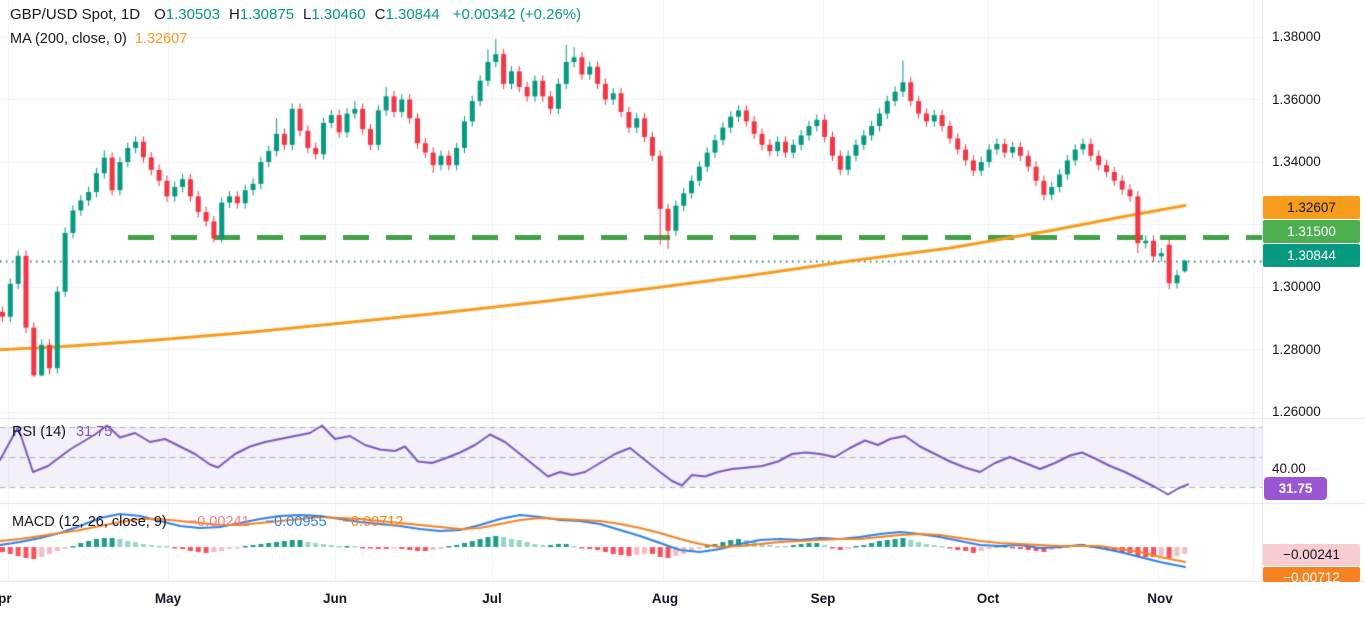  I want to click on rsi-label: RSI (14), so click(39, 432).